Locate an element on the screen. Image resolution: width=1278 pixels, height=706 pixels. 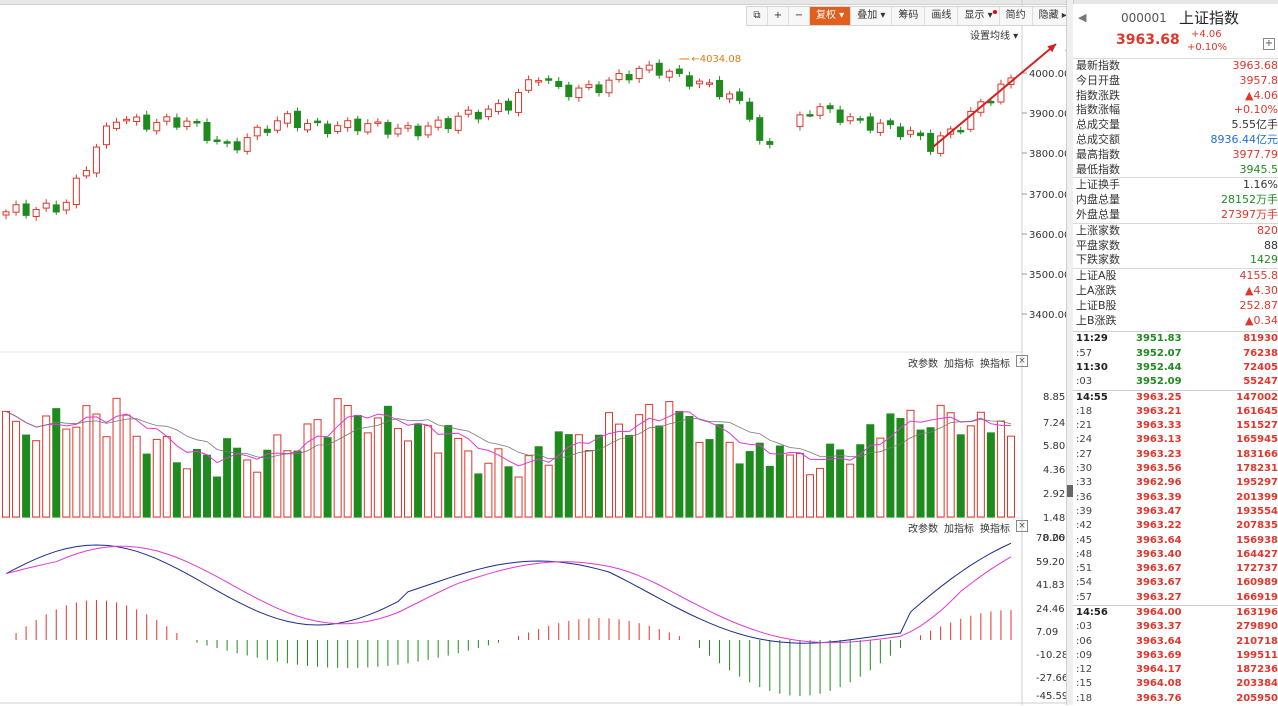
chip-button: 筹码 is located at coordinates (908, 16).